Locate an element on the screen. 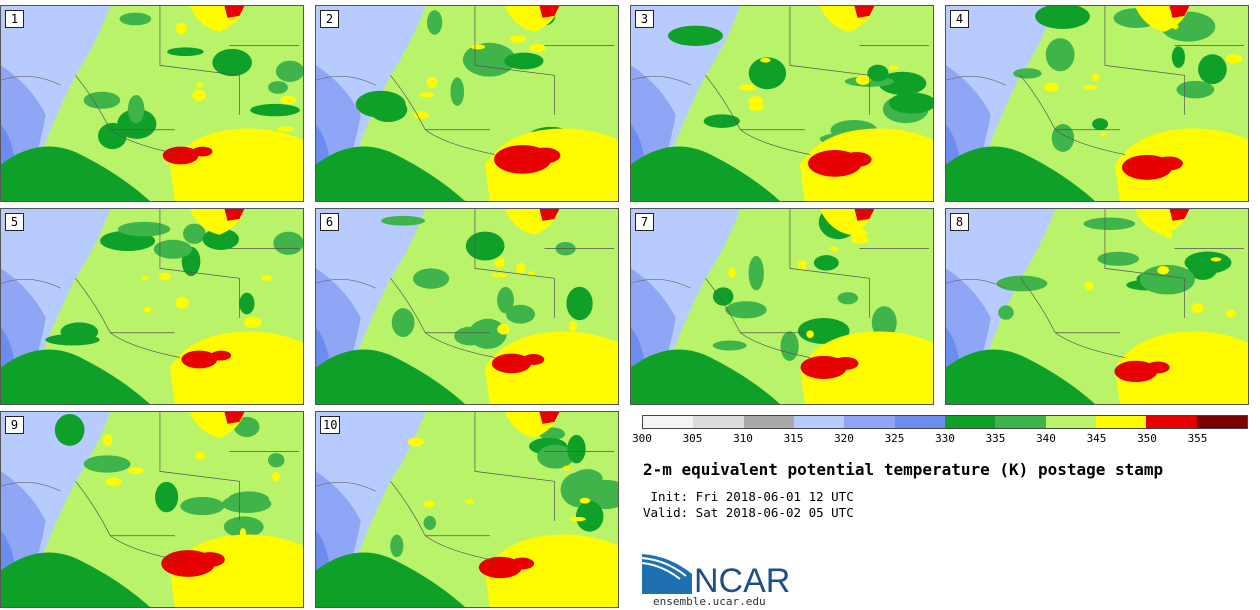 The width and height of the screenshot is (1260, 610). colorbar-tick-label: 330 is located at coordinates (945, 438).